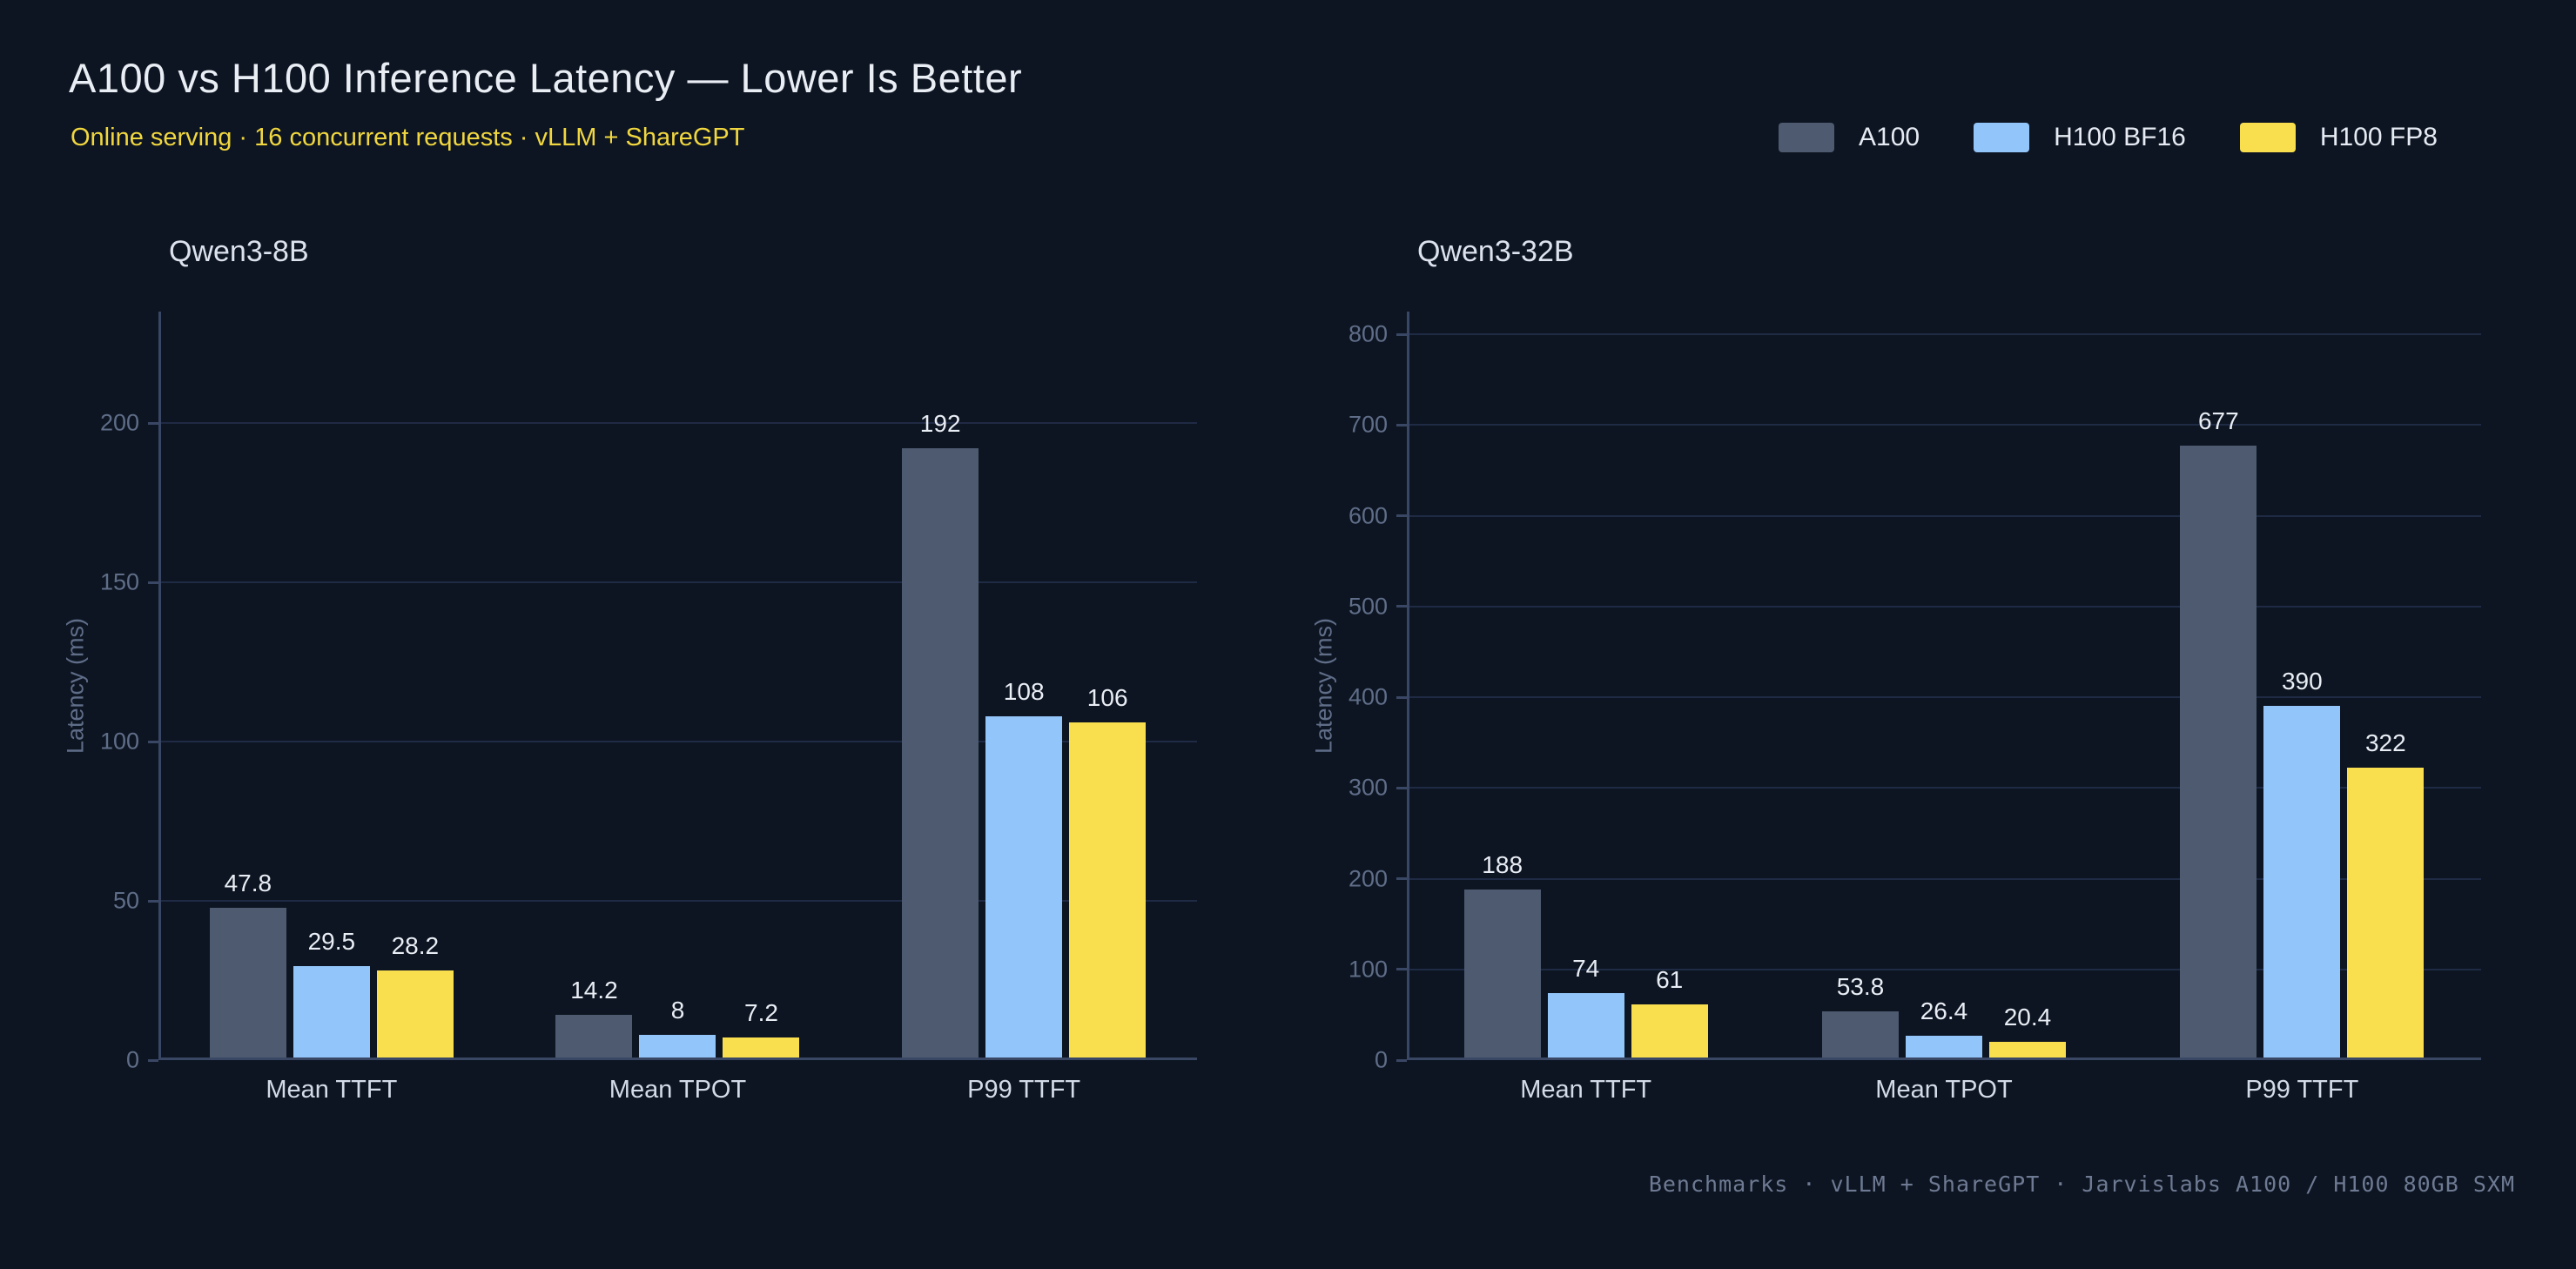 The width and height of the screenshot is (2576, 1269). Describe the element at coordinates (594, 1019) in the screenshot. I see `bar: 14.2` at that location.